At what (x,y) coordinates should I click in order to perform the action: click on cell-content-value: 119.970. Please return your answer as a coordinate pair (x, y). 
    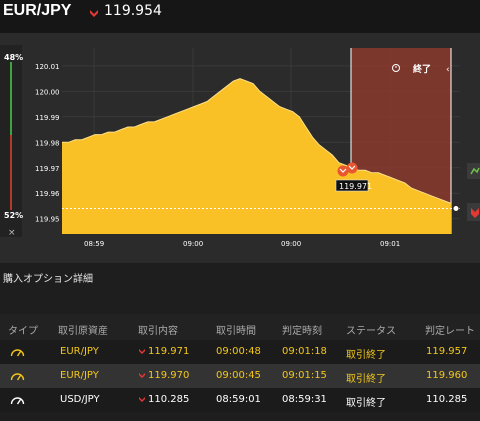
    Looking at the image, I should click on (169, 375).